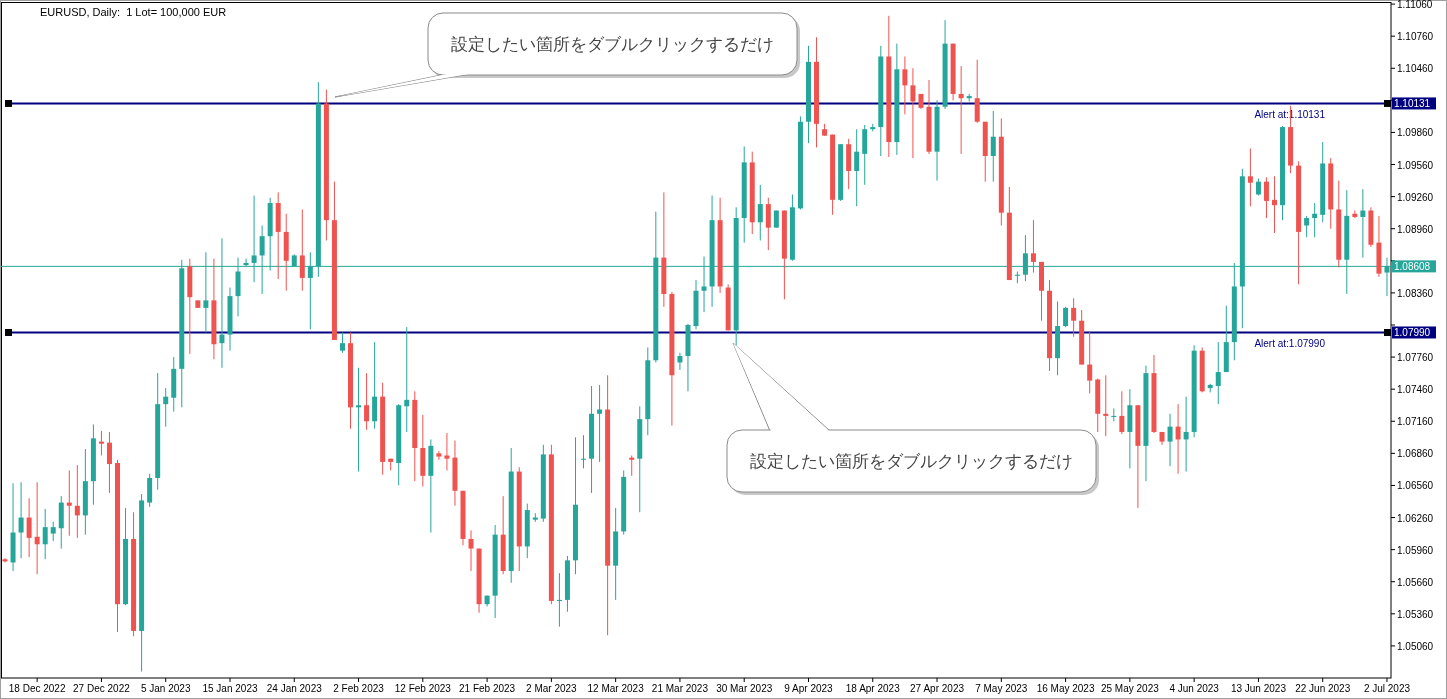 This screenshot has height=699, width=1447. Describe the element at coordinates (1194, 688) in the screenshot. I see `x-tick-label: 4 Jun 2023` at that location.